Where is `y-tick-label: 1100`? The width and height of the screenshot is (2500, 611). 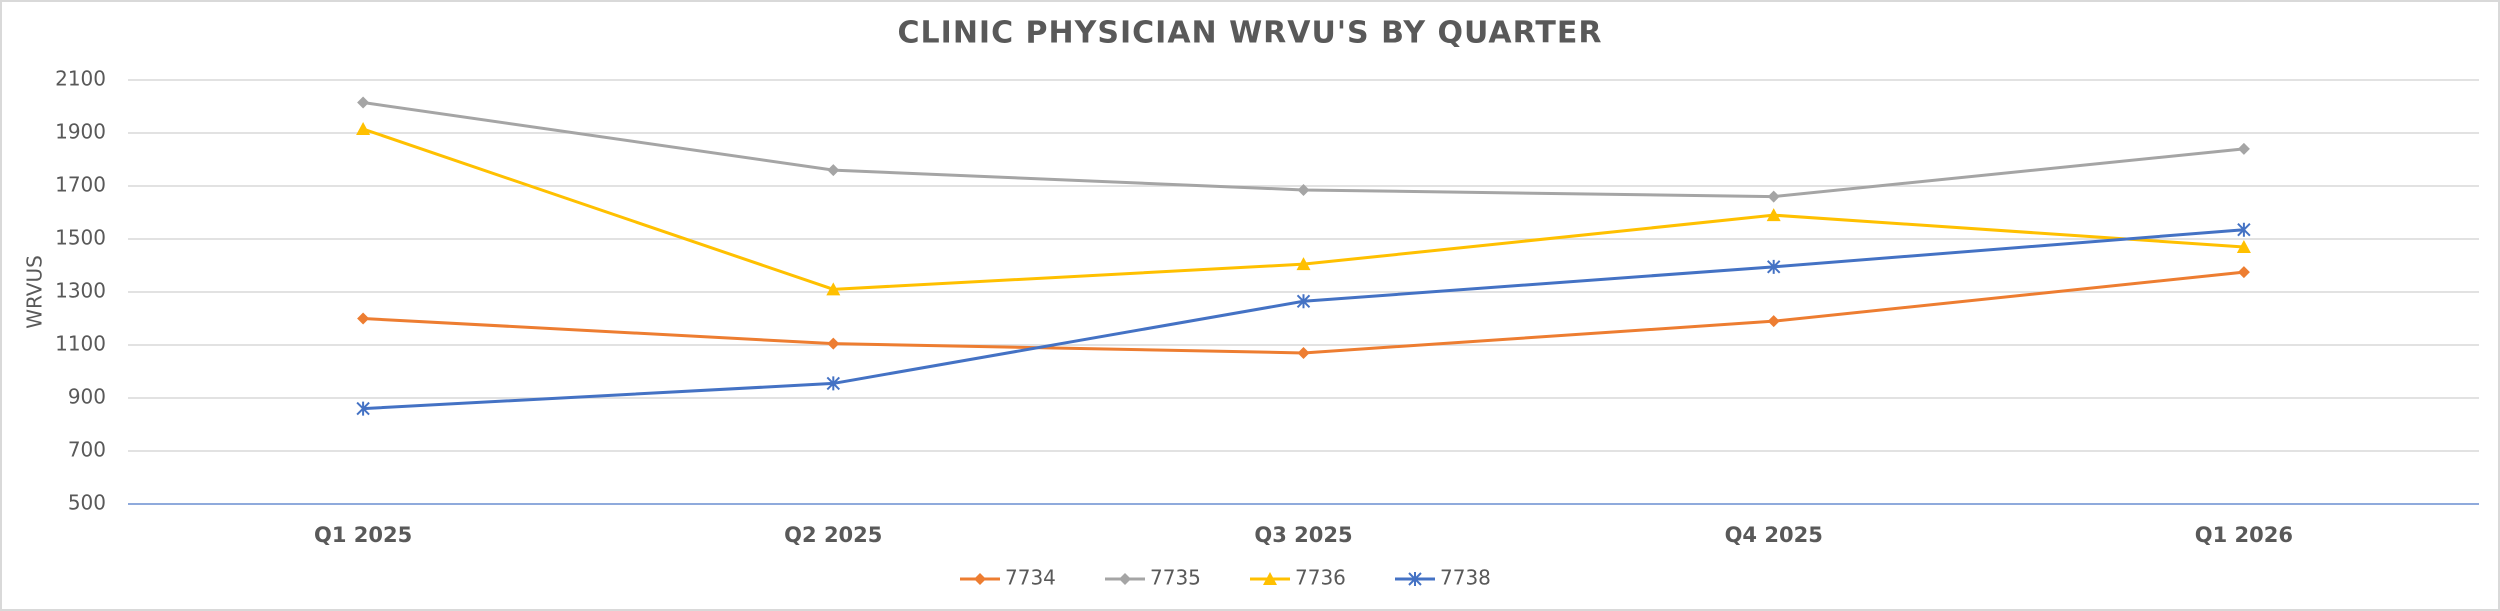 y-tick-label: 1100 is located at coordinates (80, 344).